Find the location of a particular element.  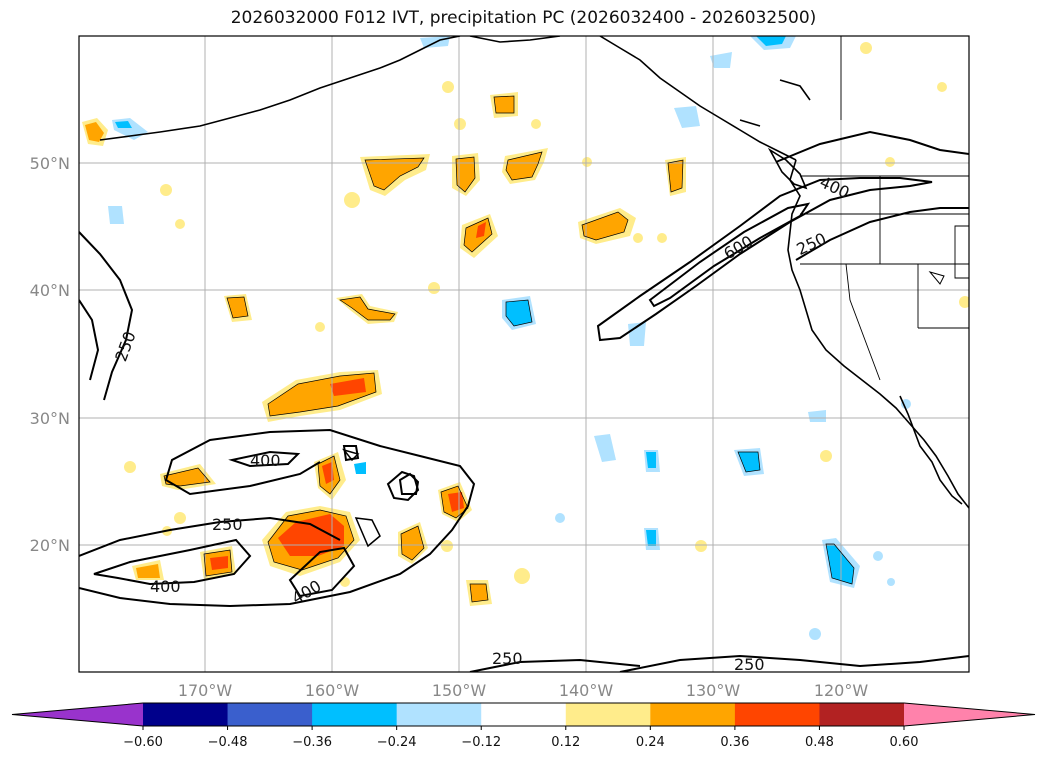

colorbar-tick-label: 0.60 is located at coordinates (904, 742).